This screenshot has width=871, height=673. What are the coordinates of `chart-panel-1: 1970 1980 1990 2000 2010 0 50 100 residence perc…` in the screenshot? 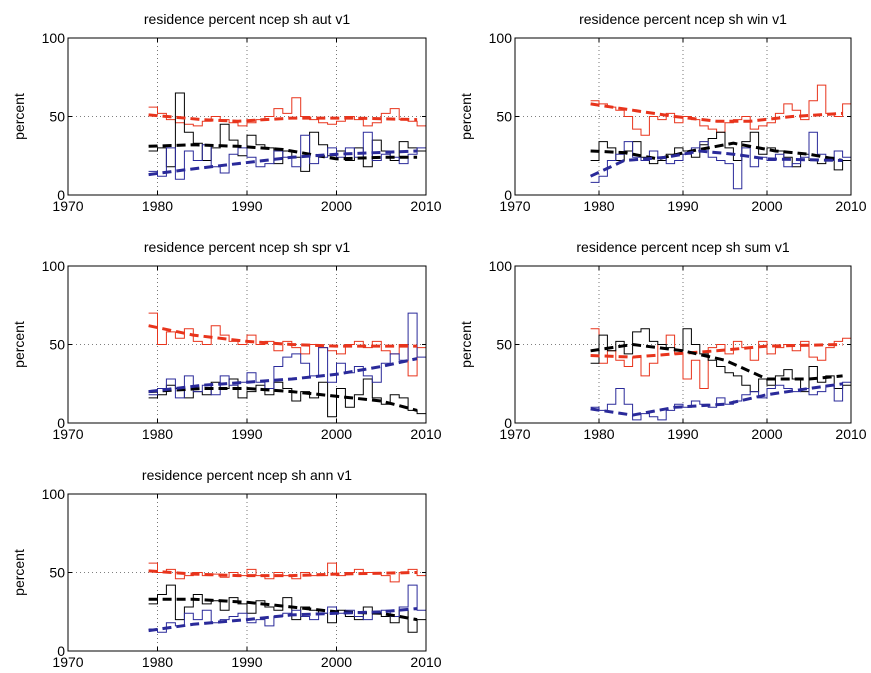 It's located at (226, 112).